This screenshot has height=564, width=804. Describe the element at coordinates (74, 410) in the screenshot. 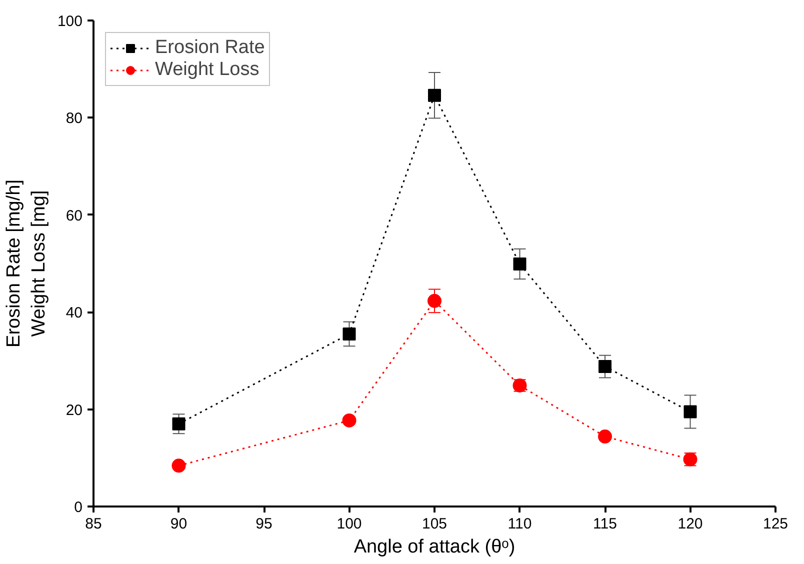

I see `y-tick-label: 20` at that location.